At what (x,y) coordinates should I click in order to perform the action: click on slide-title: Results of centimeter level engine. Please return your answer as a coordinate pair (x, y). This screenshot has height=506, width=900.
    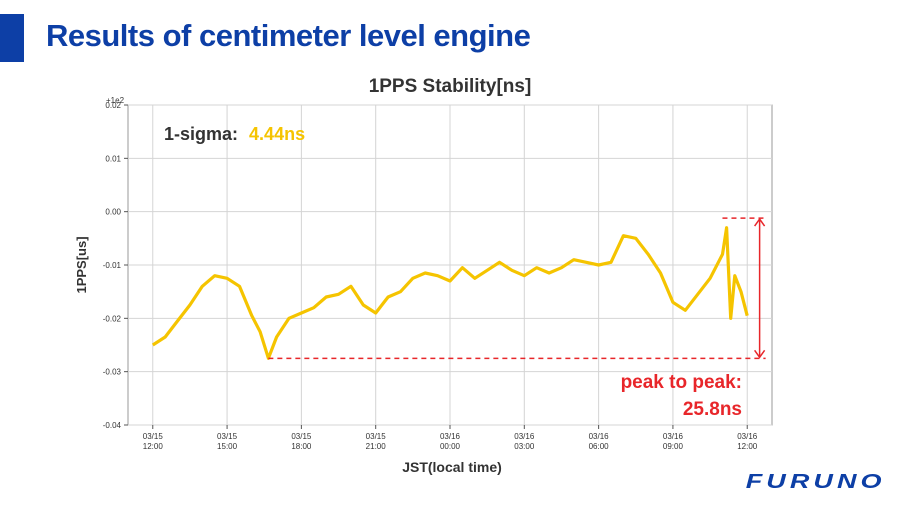
    Looking at the image, I should click on (288, 35).